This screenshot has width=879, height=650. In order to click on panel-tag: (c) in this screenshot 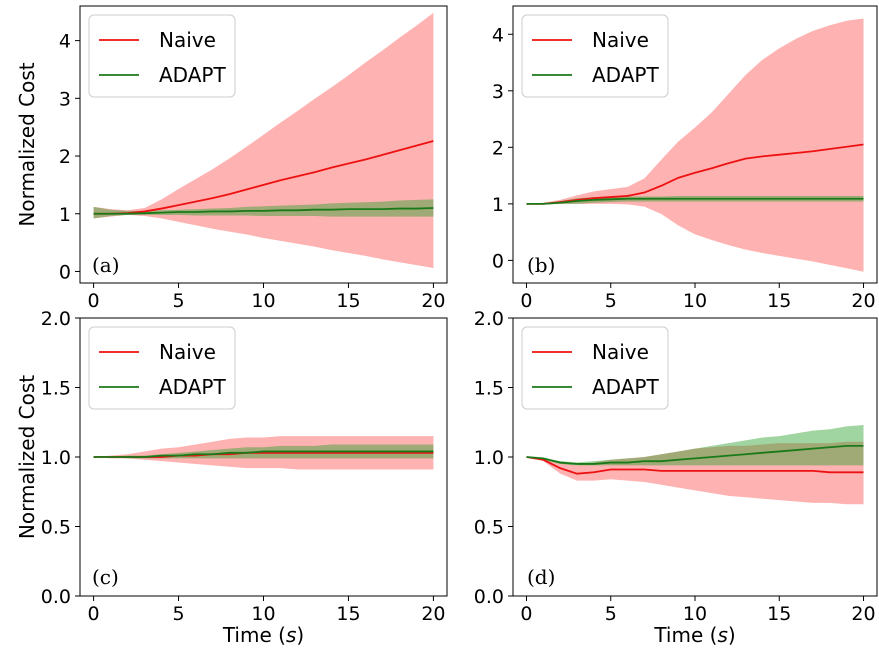, I will do `click(105, 577)`.